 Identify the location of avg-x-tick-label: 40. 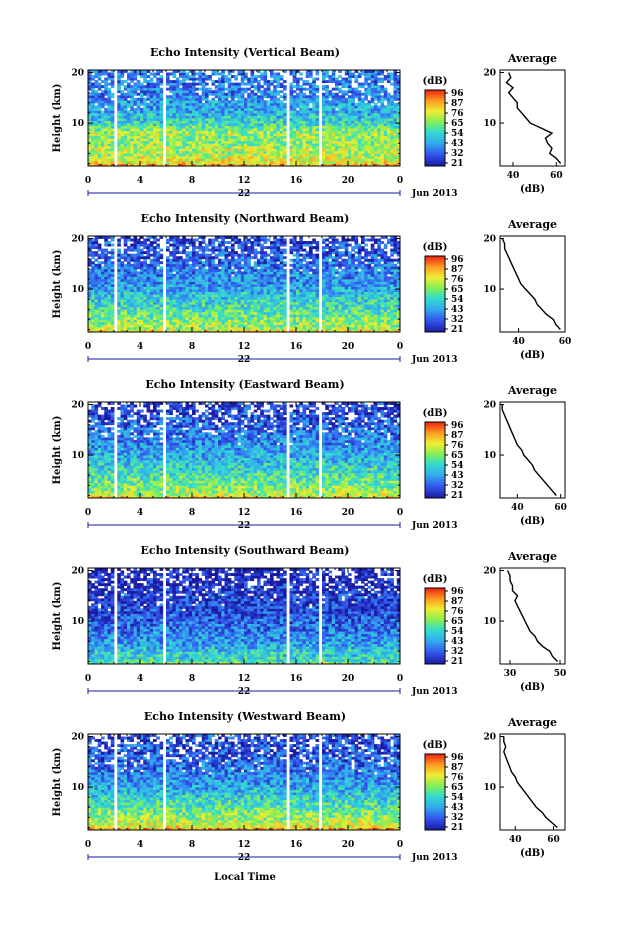
(513, 176).